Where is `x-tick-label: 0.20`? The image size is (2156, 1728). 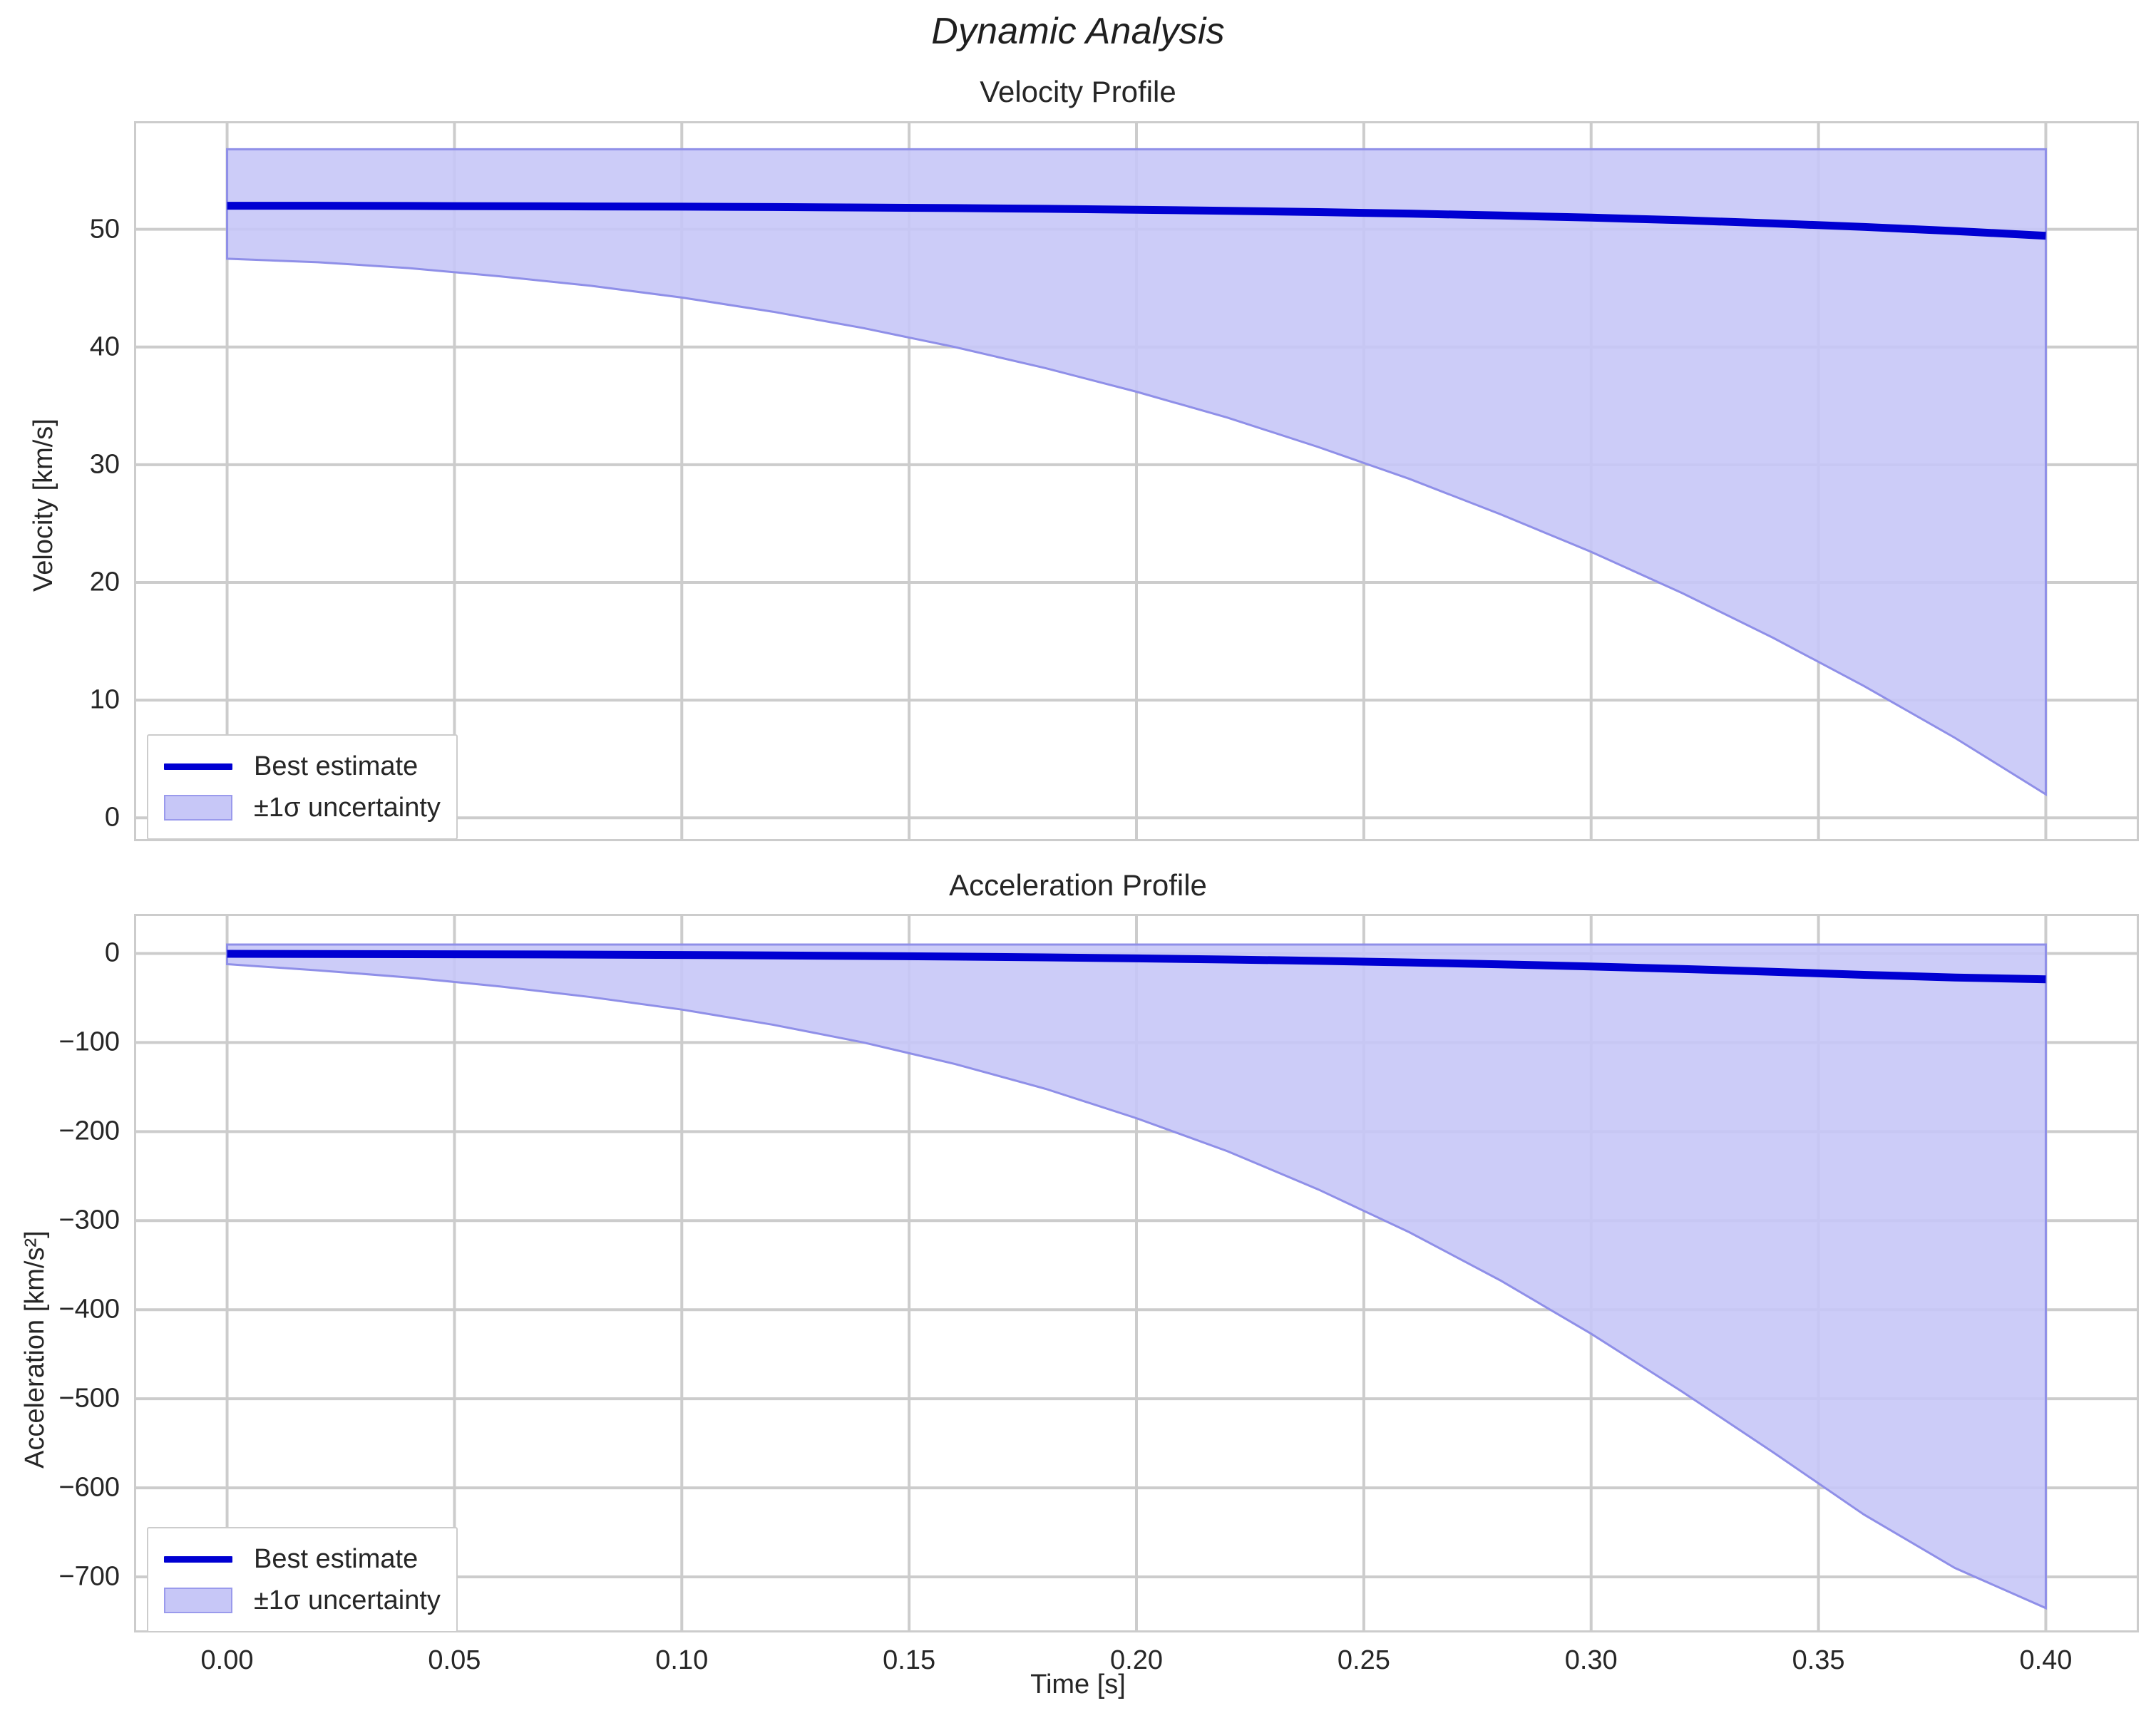 x-tick-label: 0.20 is located at coordinates (1136, 1660).